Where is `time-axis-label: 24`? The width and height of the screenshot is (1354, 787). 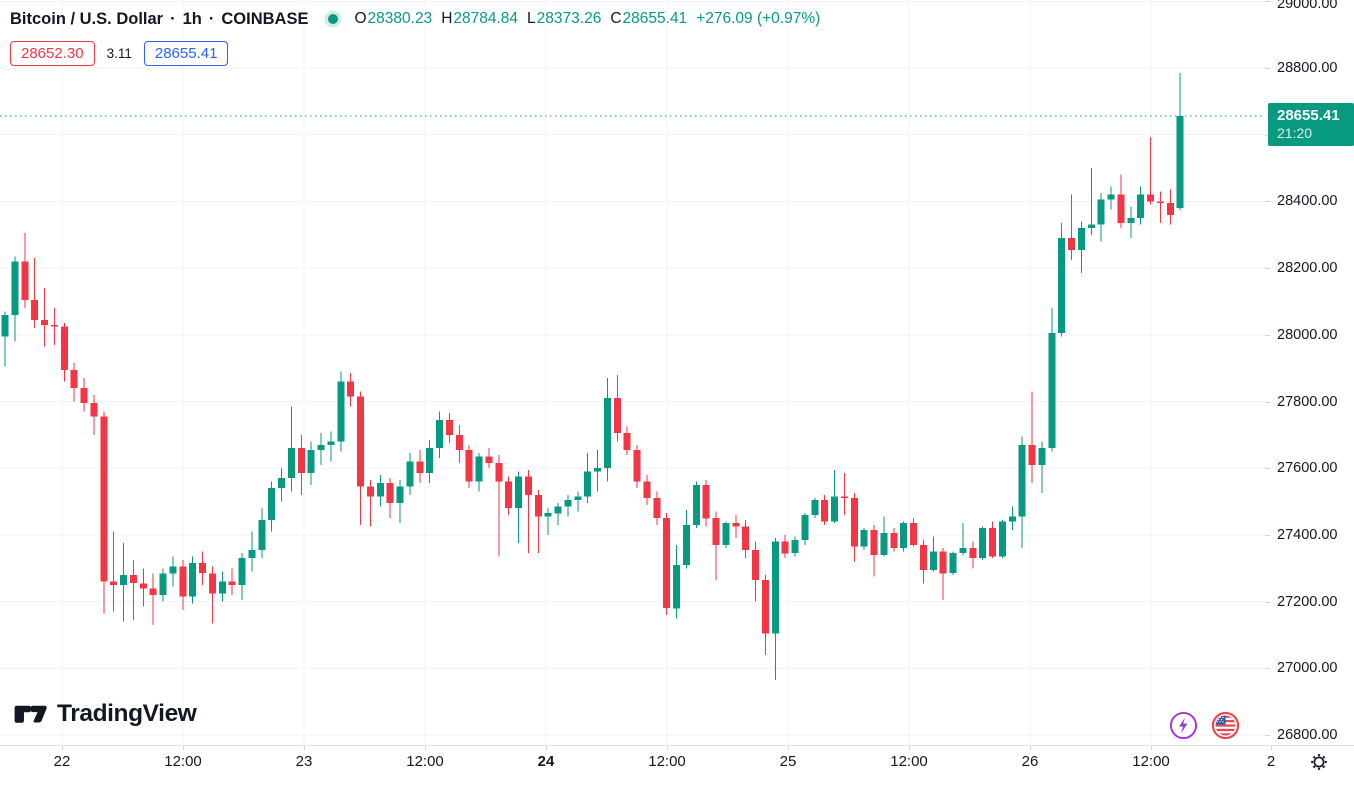
time-axis-label: 24 is located at coordinates (546, 761).